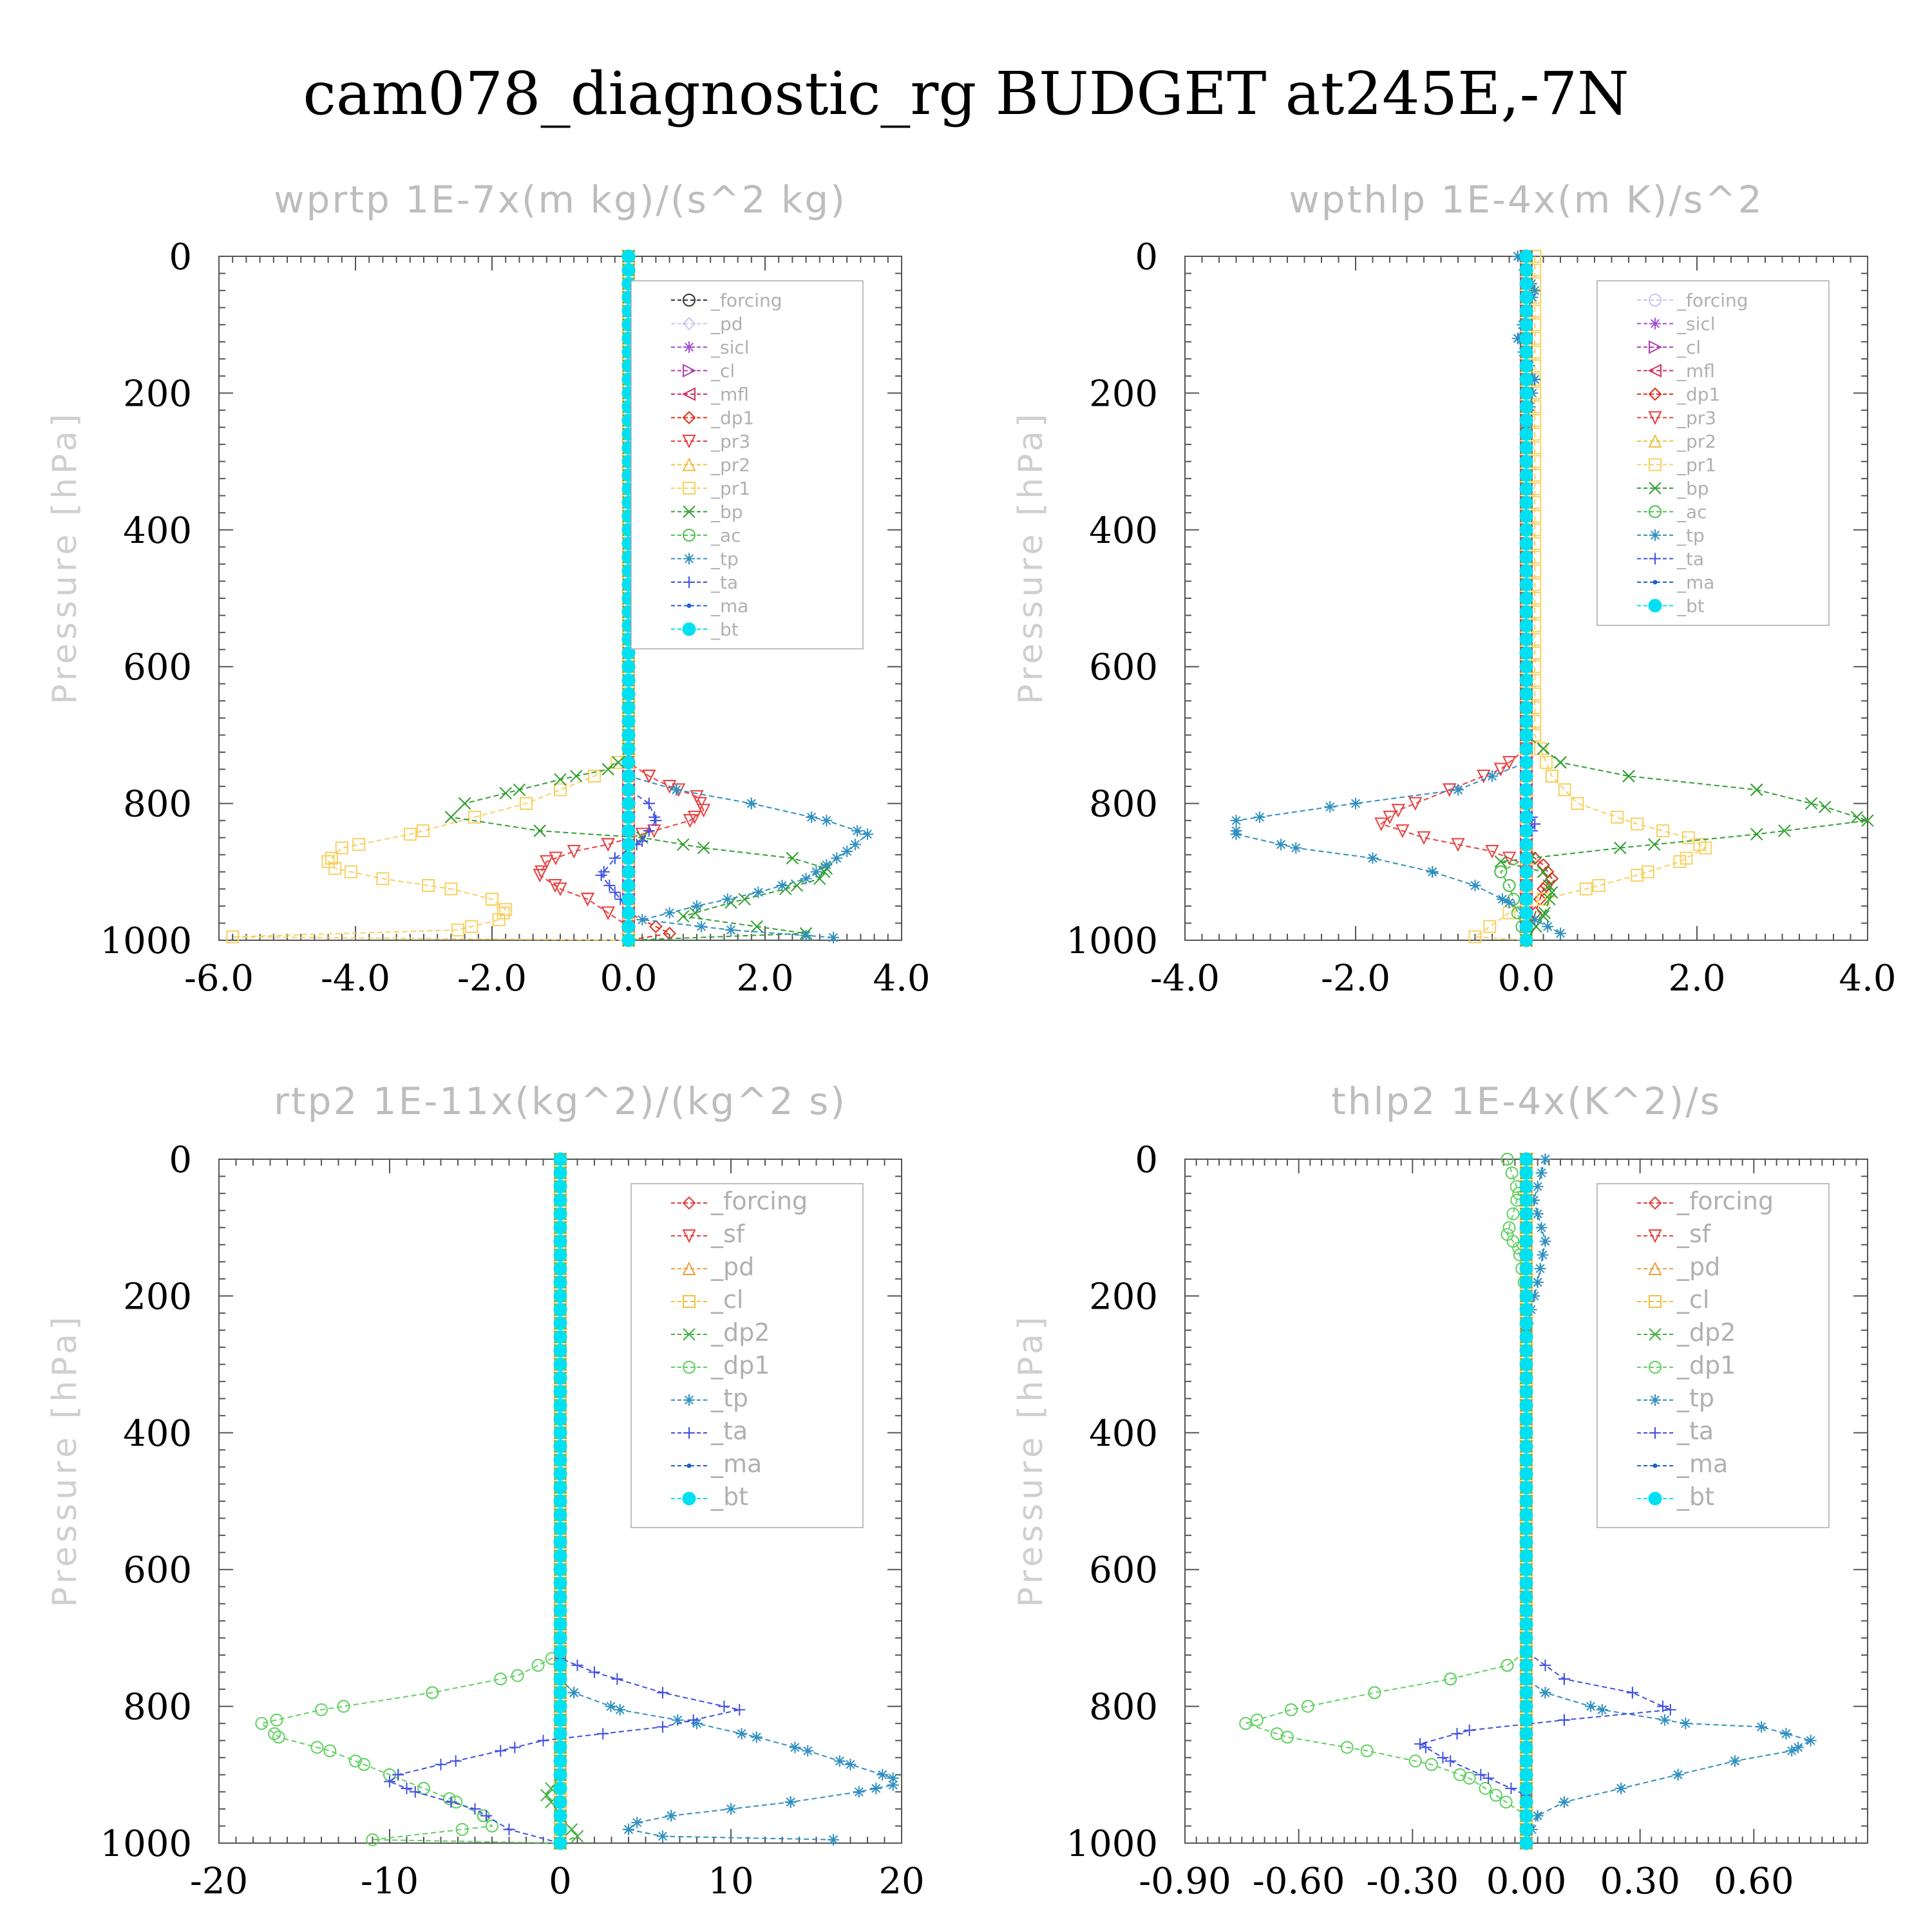 This screenshot has width=1932, height=1932. What do you see at coordinates (1386, 1502) in the screenshot?
I see `series-dp1` at bounding box center [1386, 1502].